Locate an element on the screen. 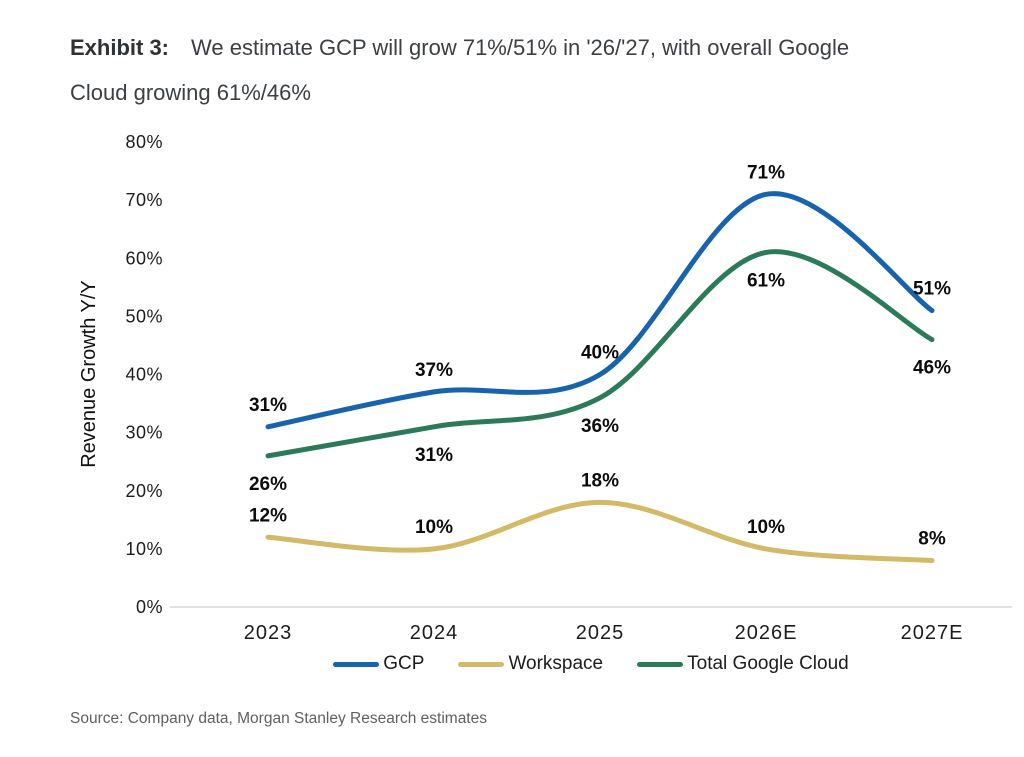 This screenshot has width=1024, height=757. legend-item-workspace: Workspace is located at coordinates (530, 664).